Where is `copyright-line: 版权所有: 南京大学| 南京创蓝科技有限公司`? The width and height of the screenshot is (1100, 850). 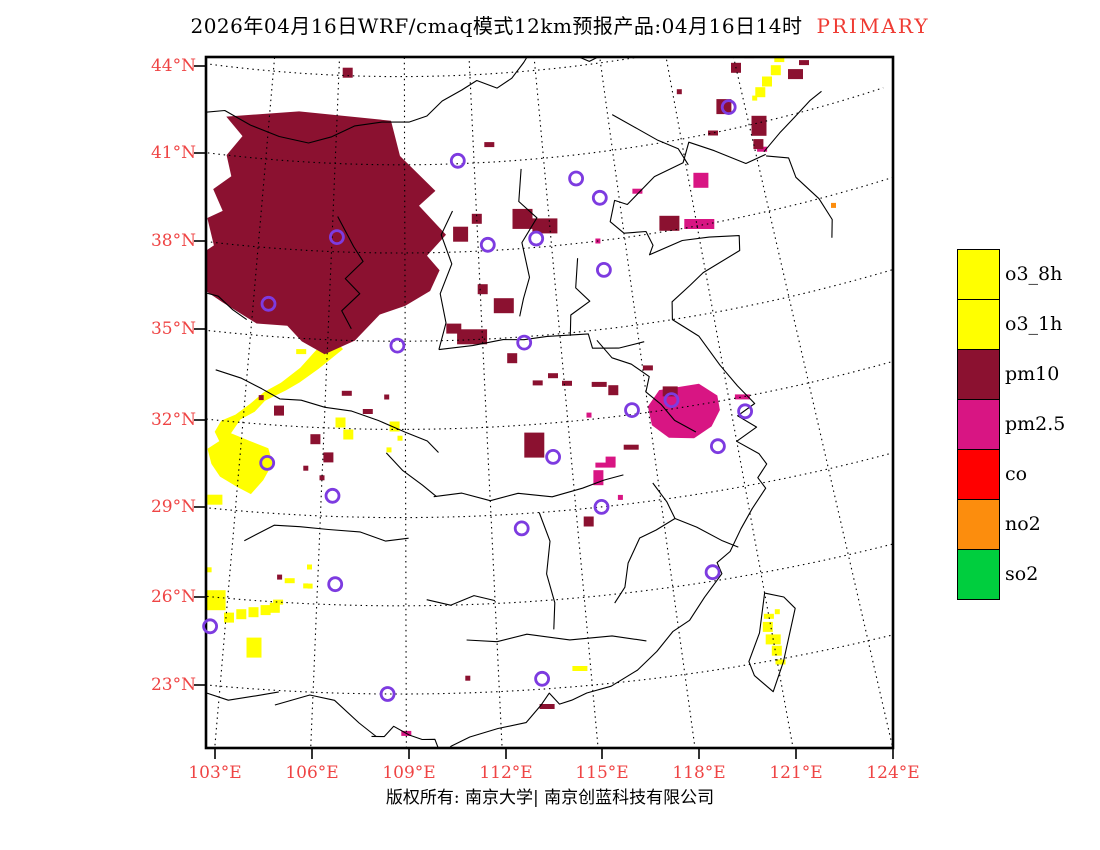
copyright-line: 版权所有: 南京大学| 南京创蓝科技有限公司 is located at coordinates (550, 798).